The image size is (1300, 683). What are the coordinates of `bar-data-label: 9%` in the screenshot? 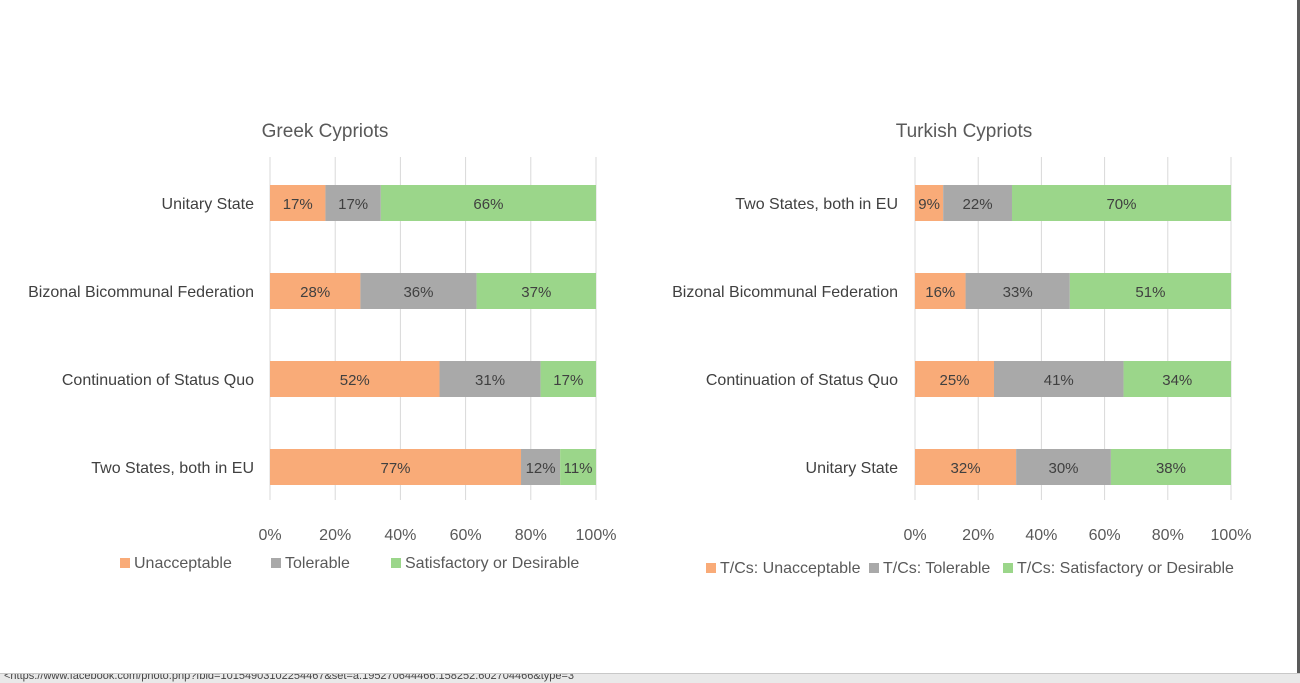 It's located at (929, 204).